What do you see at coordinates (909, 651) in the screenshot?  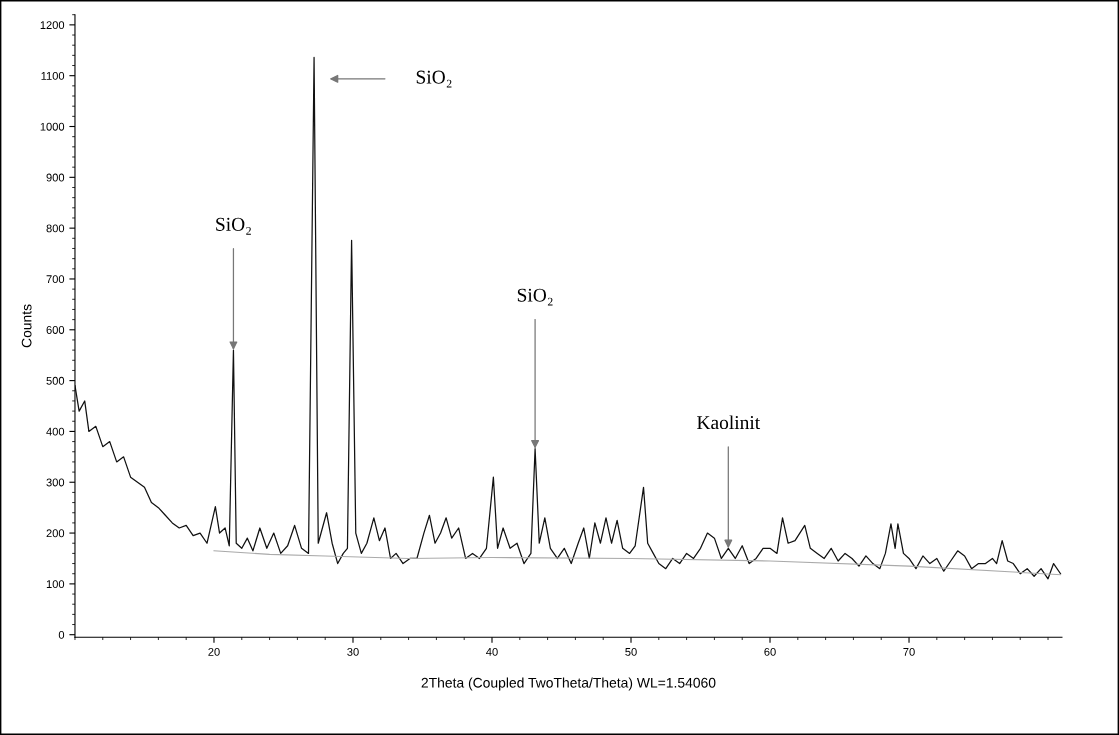 I see `x-tick-label: 70` at bounding box center [909, 651].